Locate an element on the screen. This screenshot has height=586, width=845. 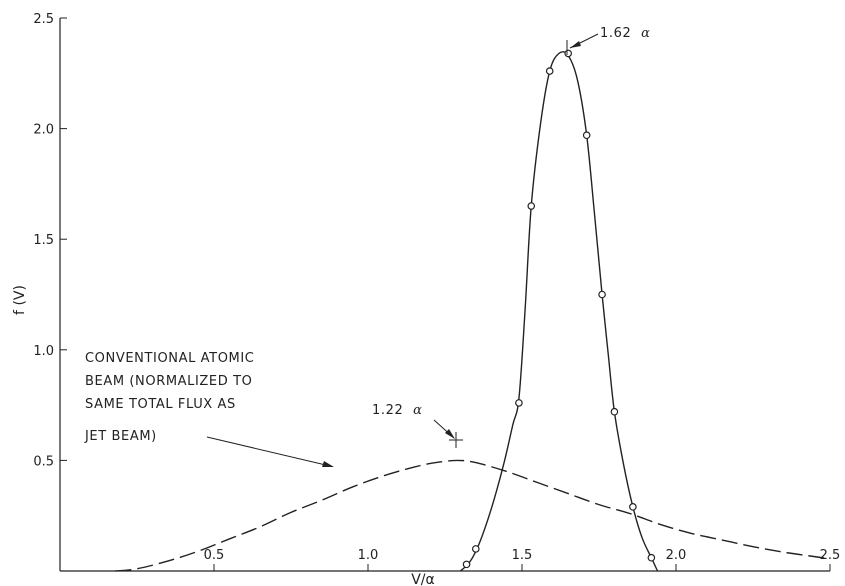
conventional-line-3: SAME TOTAL FLUX AS is located at coordinates (160, 404).